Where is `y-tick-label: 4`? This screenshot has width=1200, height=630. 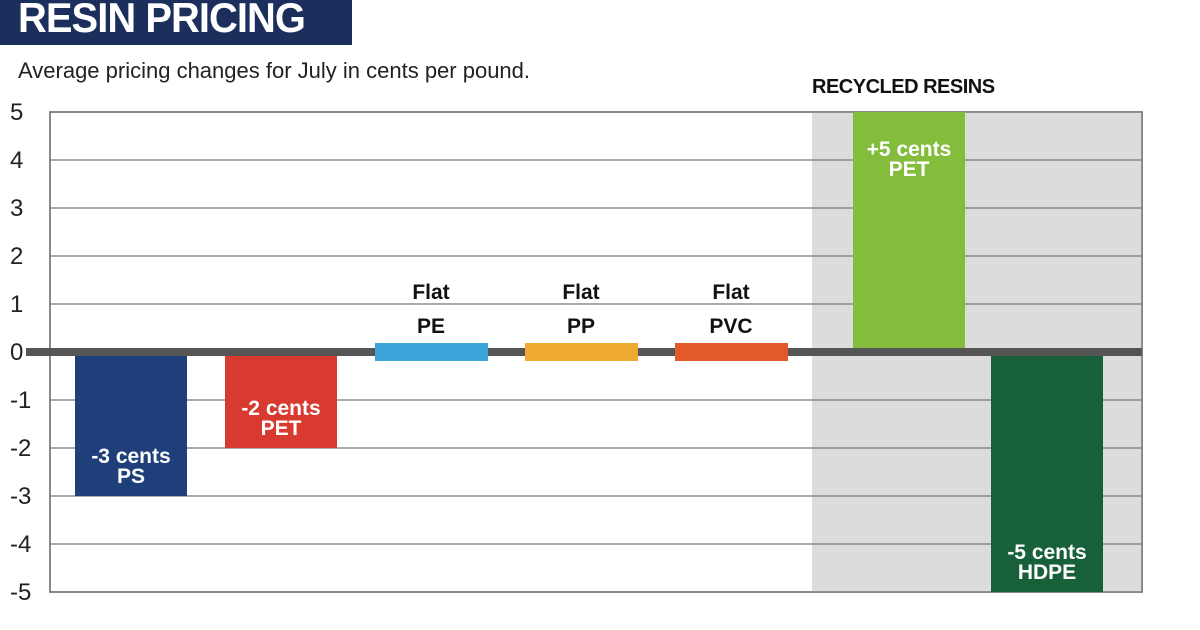 y-tick-label: 4 is located at coordinates (16, 160).